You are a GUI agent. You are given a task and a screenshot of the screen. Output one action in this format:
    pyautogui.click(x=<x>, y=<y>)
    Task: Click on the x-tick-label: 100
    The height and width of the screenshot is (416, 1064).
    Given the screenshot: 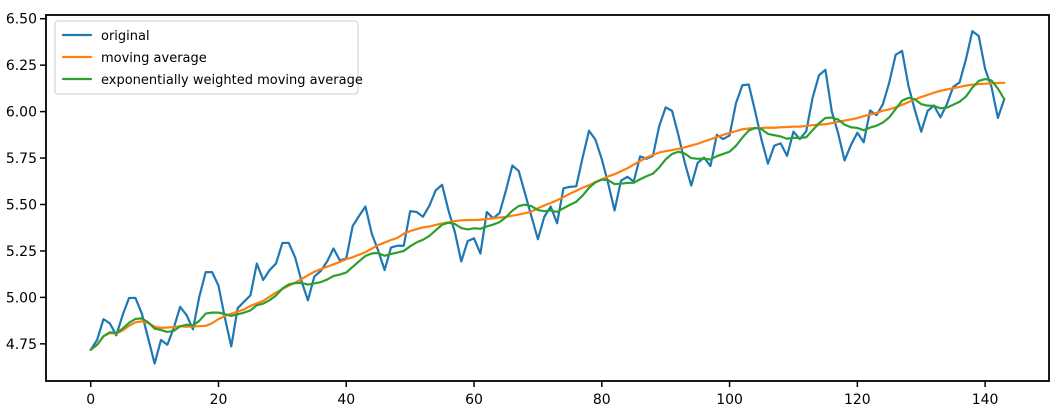 What is the action you would take?
    pyautogui.click(x=729, y=400)
    